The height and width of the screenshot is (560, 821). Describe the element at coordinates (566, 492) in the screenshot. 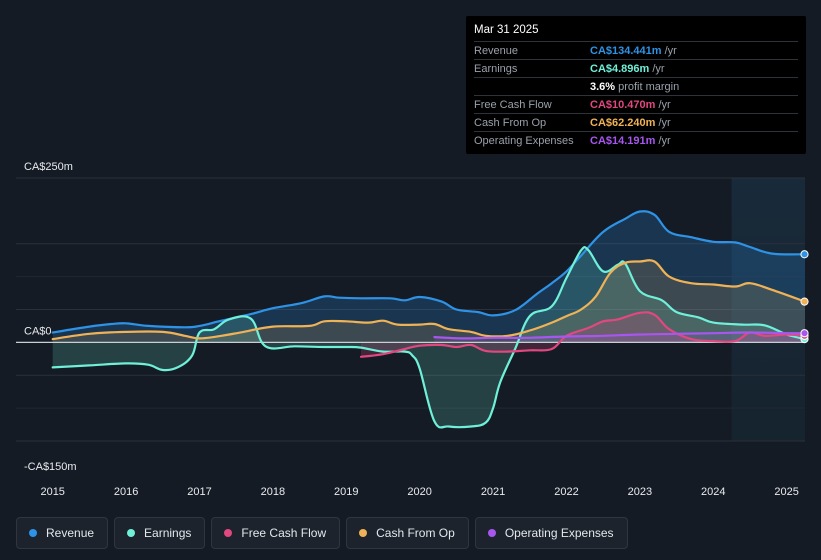

I see `x-axis-label: 2022` at that location.